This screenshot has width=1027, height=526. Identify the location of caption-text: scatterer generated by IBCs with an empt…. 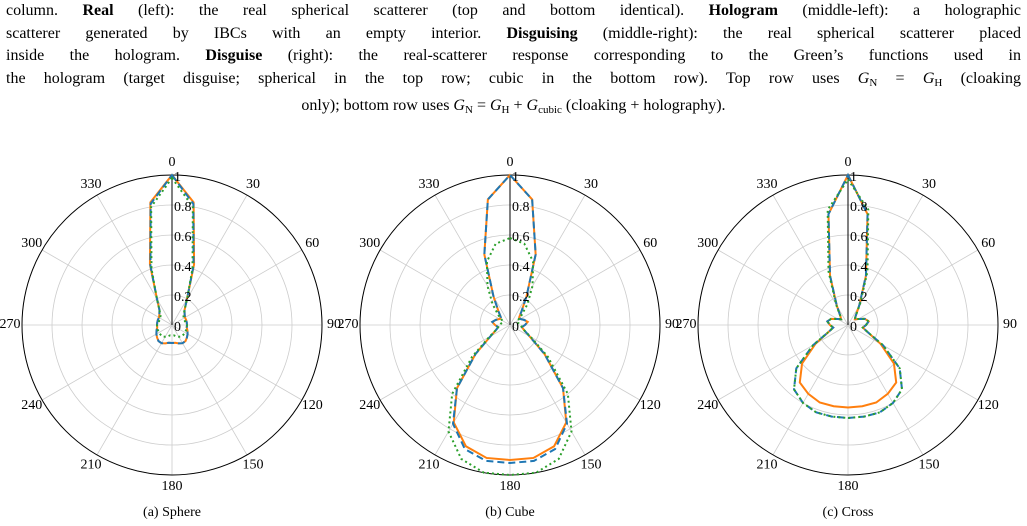
(256, 33).